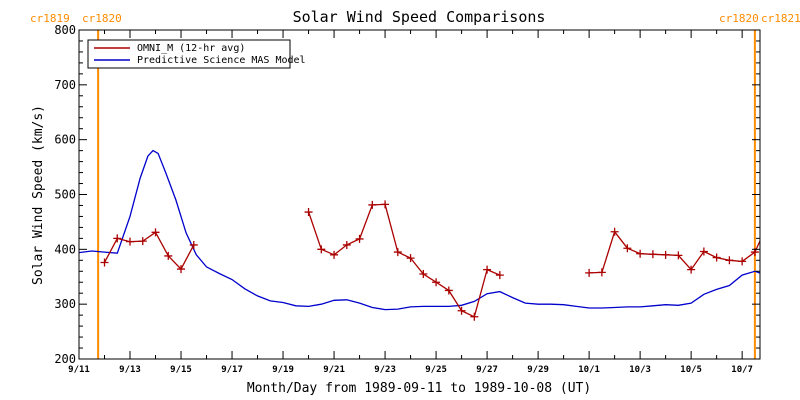 The height and width of the screenshot is (400, 800). Describe the element at coordinates (283, 370) in the screenshot. I see `x-tick-label: 9/19` at that location.